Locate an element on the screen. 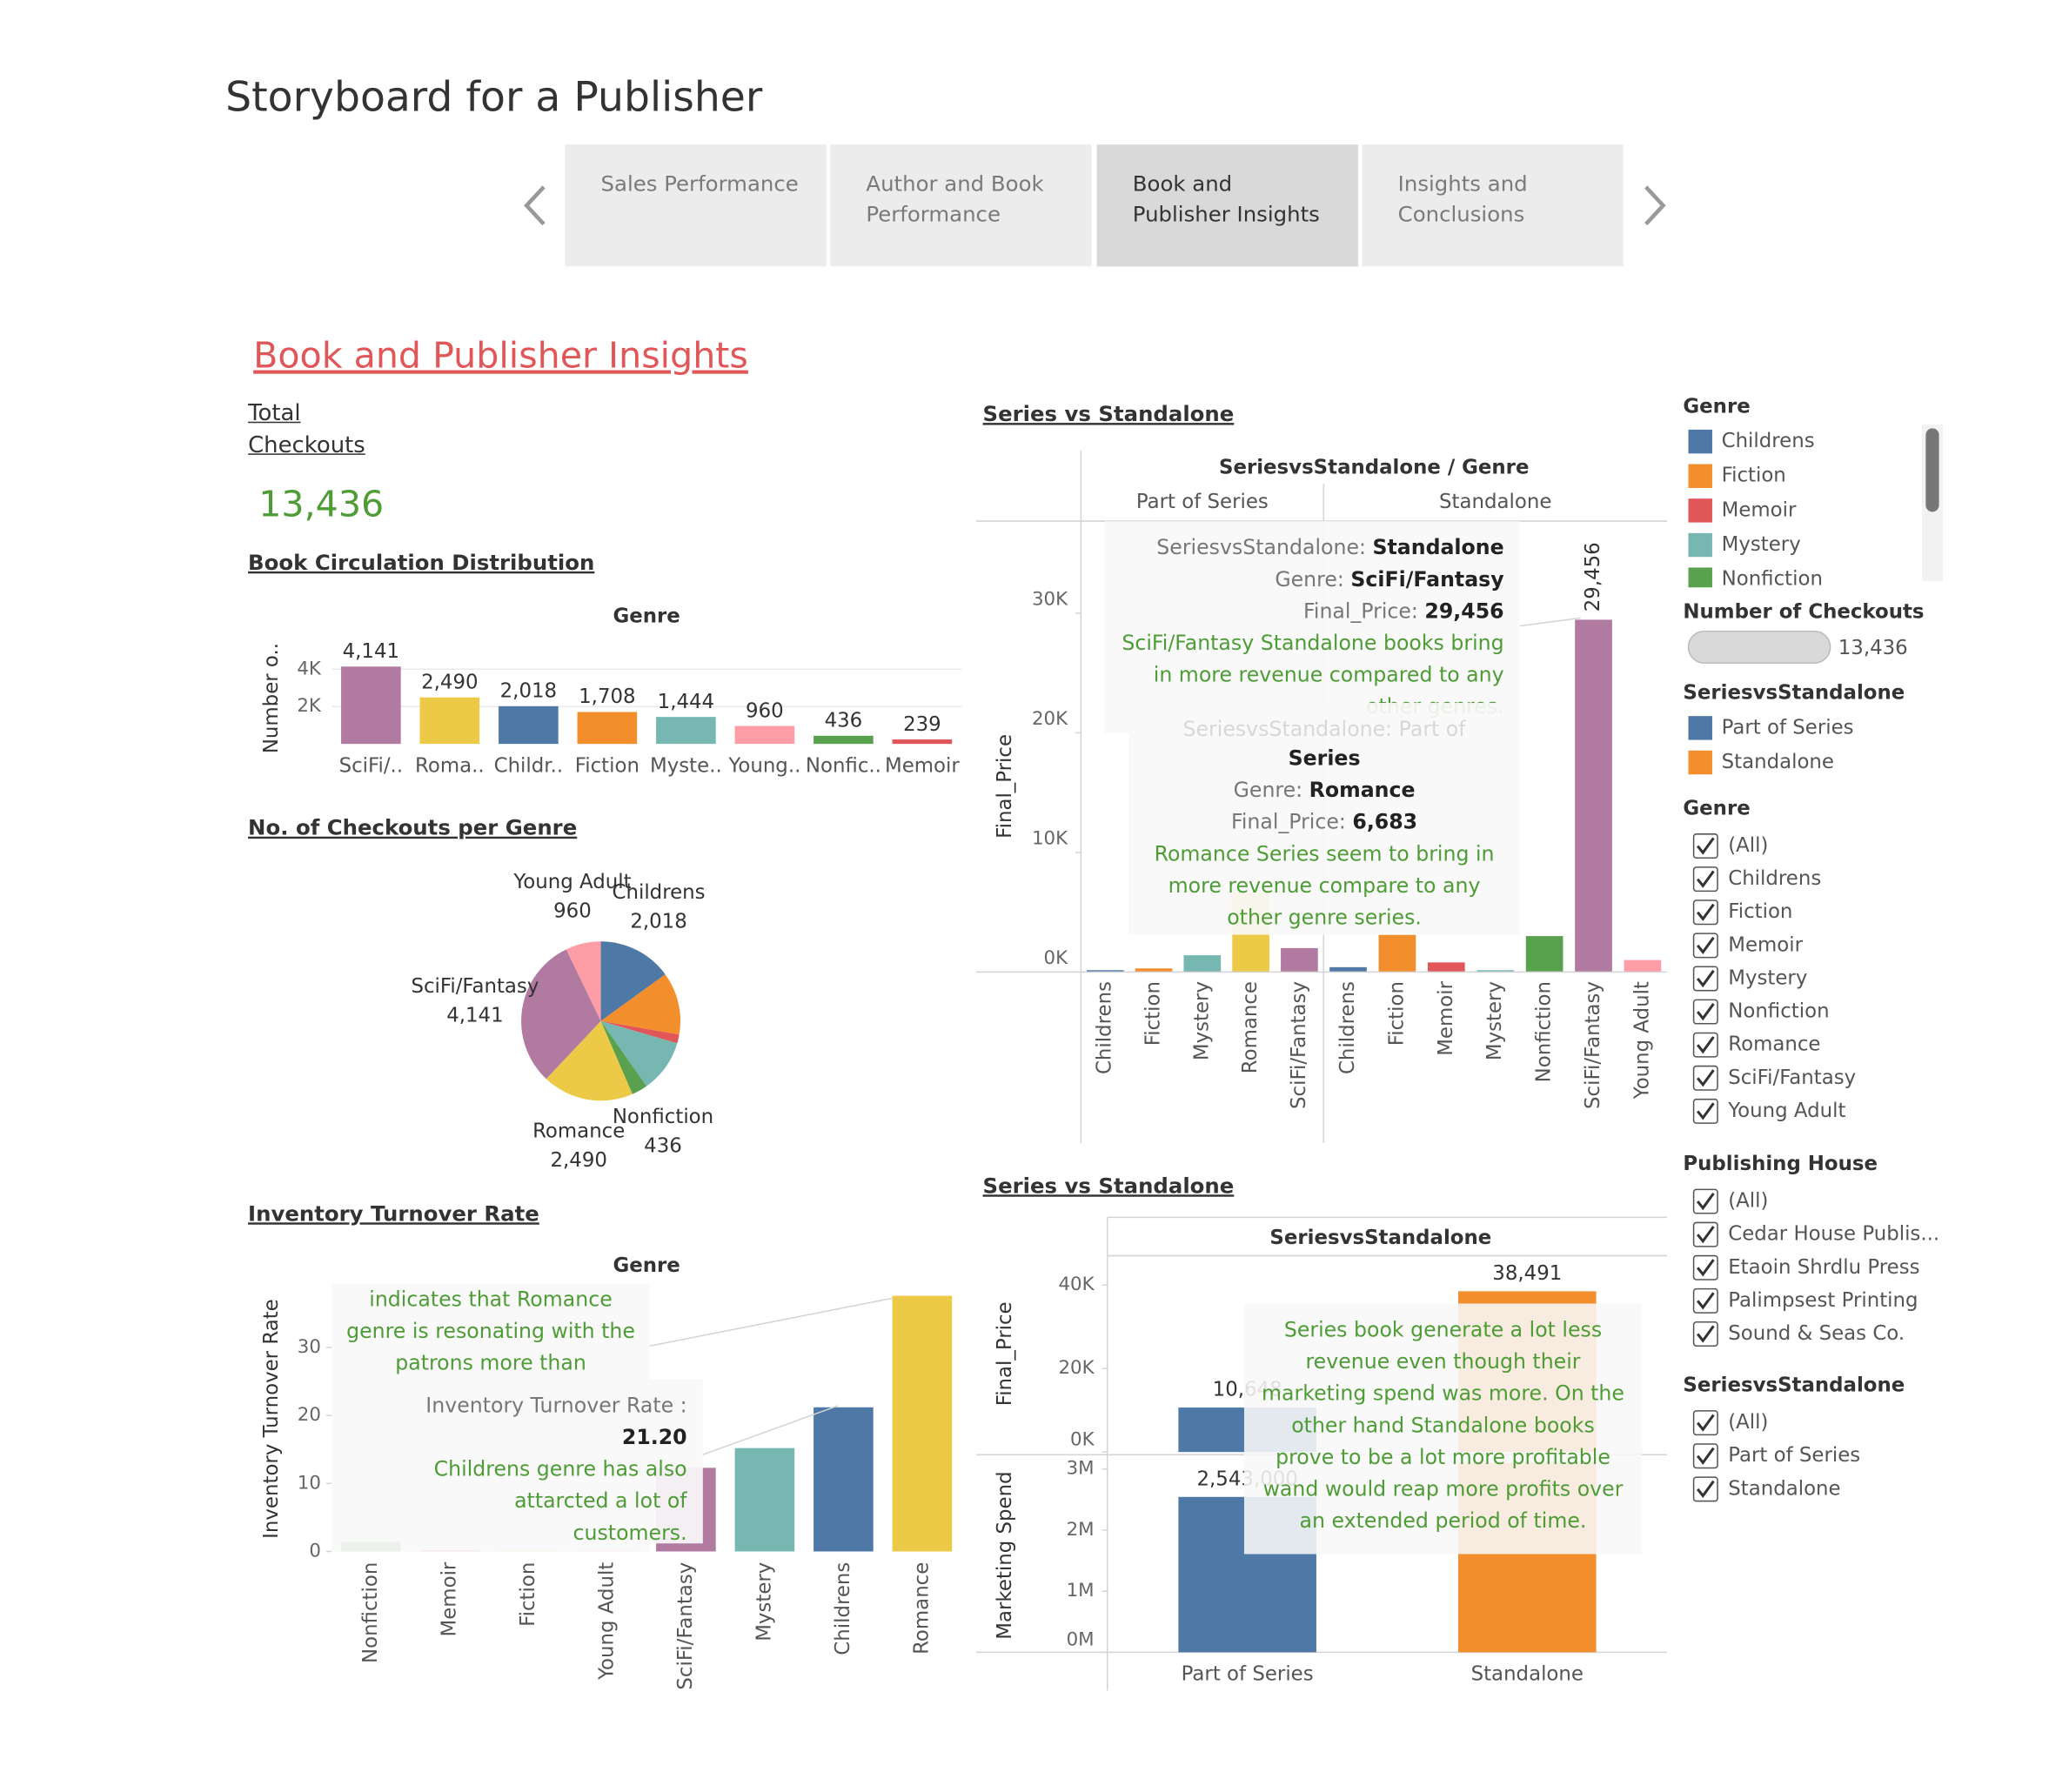 This screenshot has width=2069, height=1792. prev-arrow is located at coordinates (535, 205).